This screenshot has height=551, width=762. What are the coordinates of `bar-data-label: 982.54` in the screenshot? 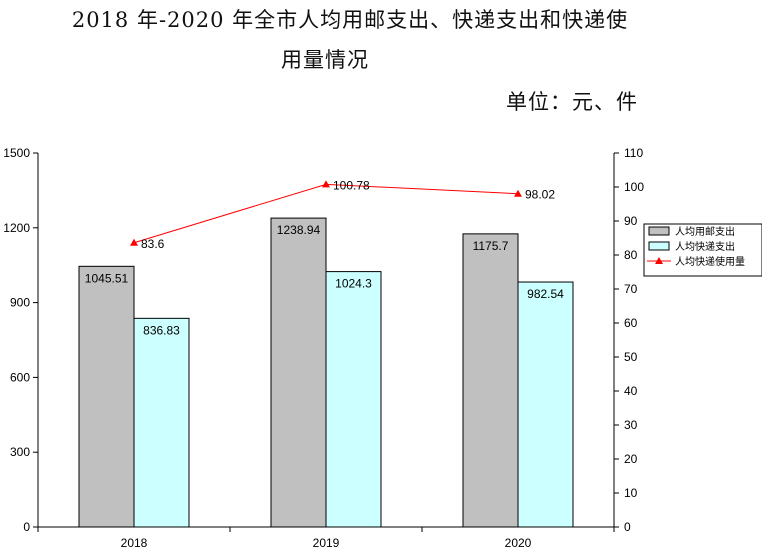 It's located at (545, 294).